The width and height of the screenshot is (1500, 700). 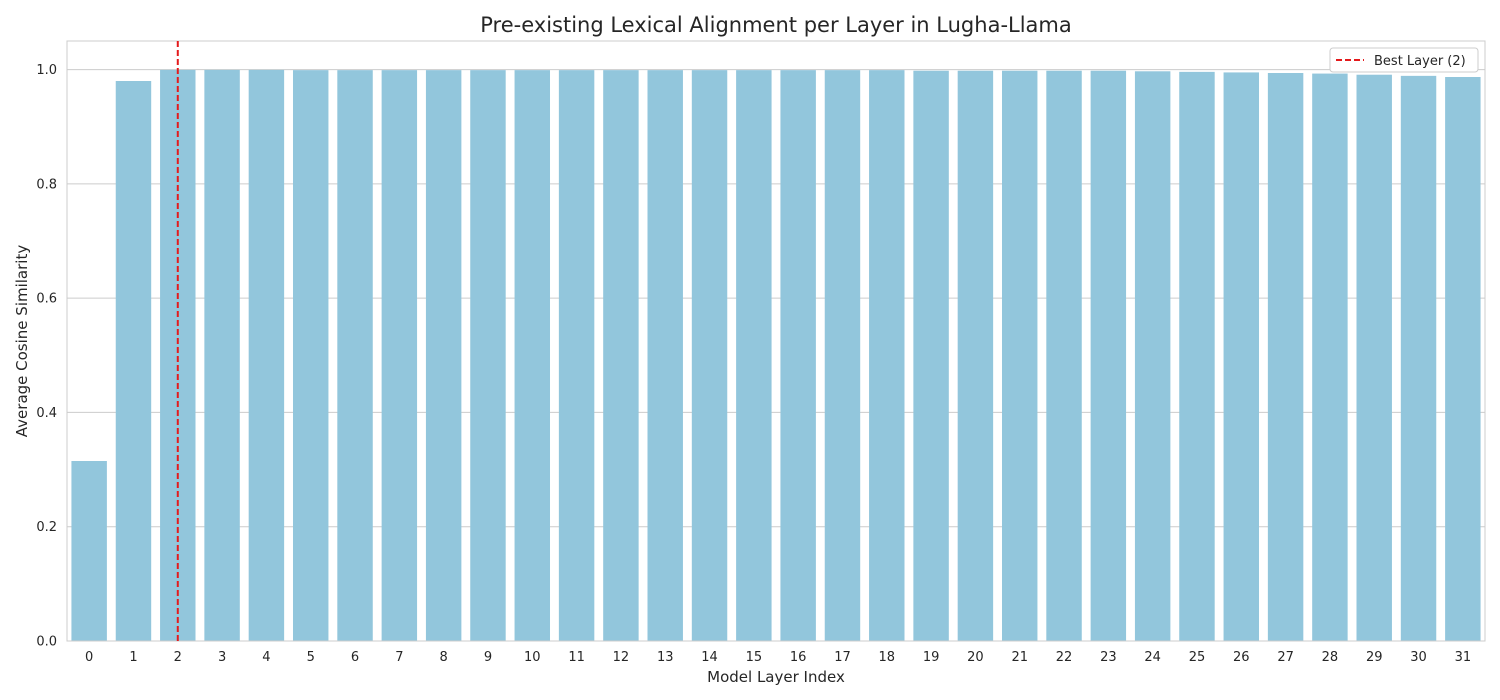 What do you see at coordinates (311, 657) in the screenshot?
I see `x-tick-label: 5` at bounding box center [311, 657].